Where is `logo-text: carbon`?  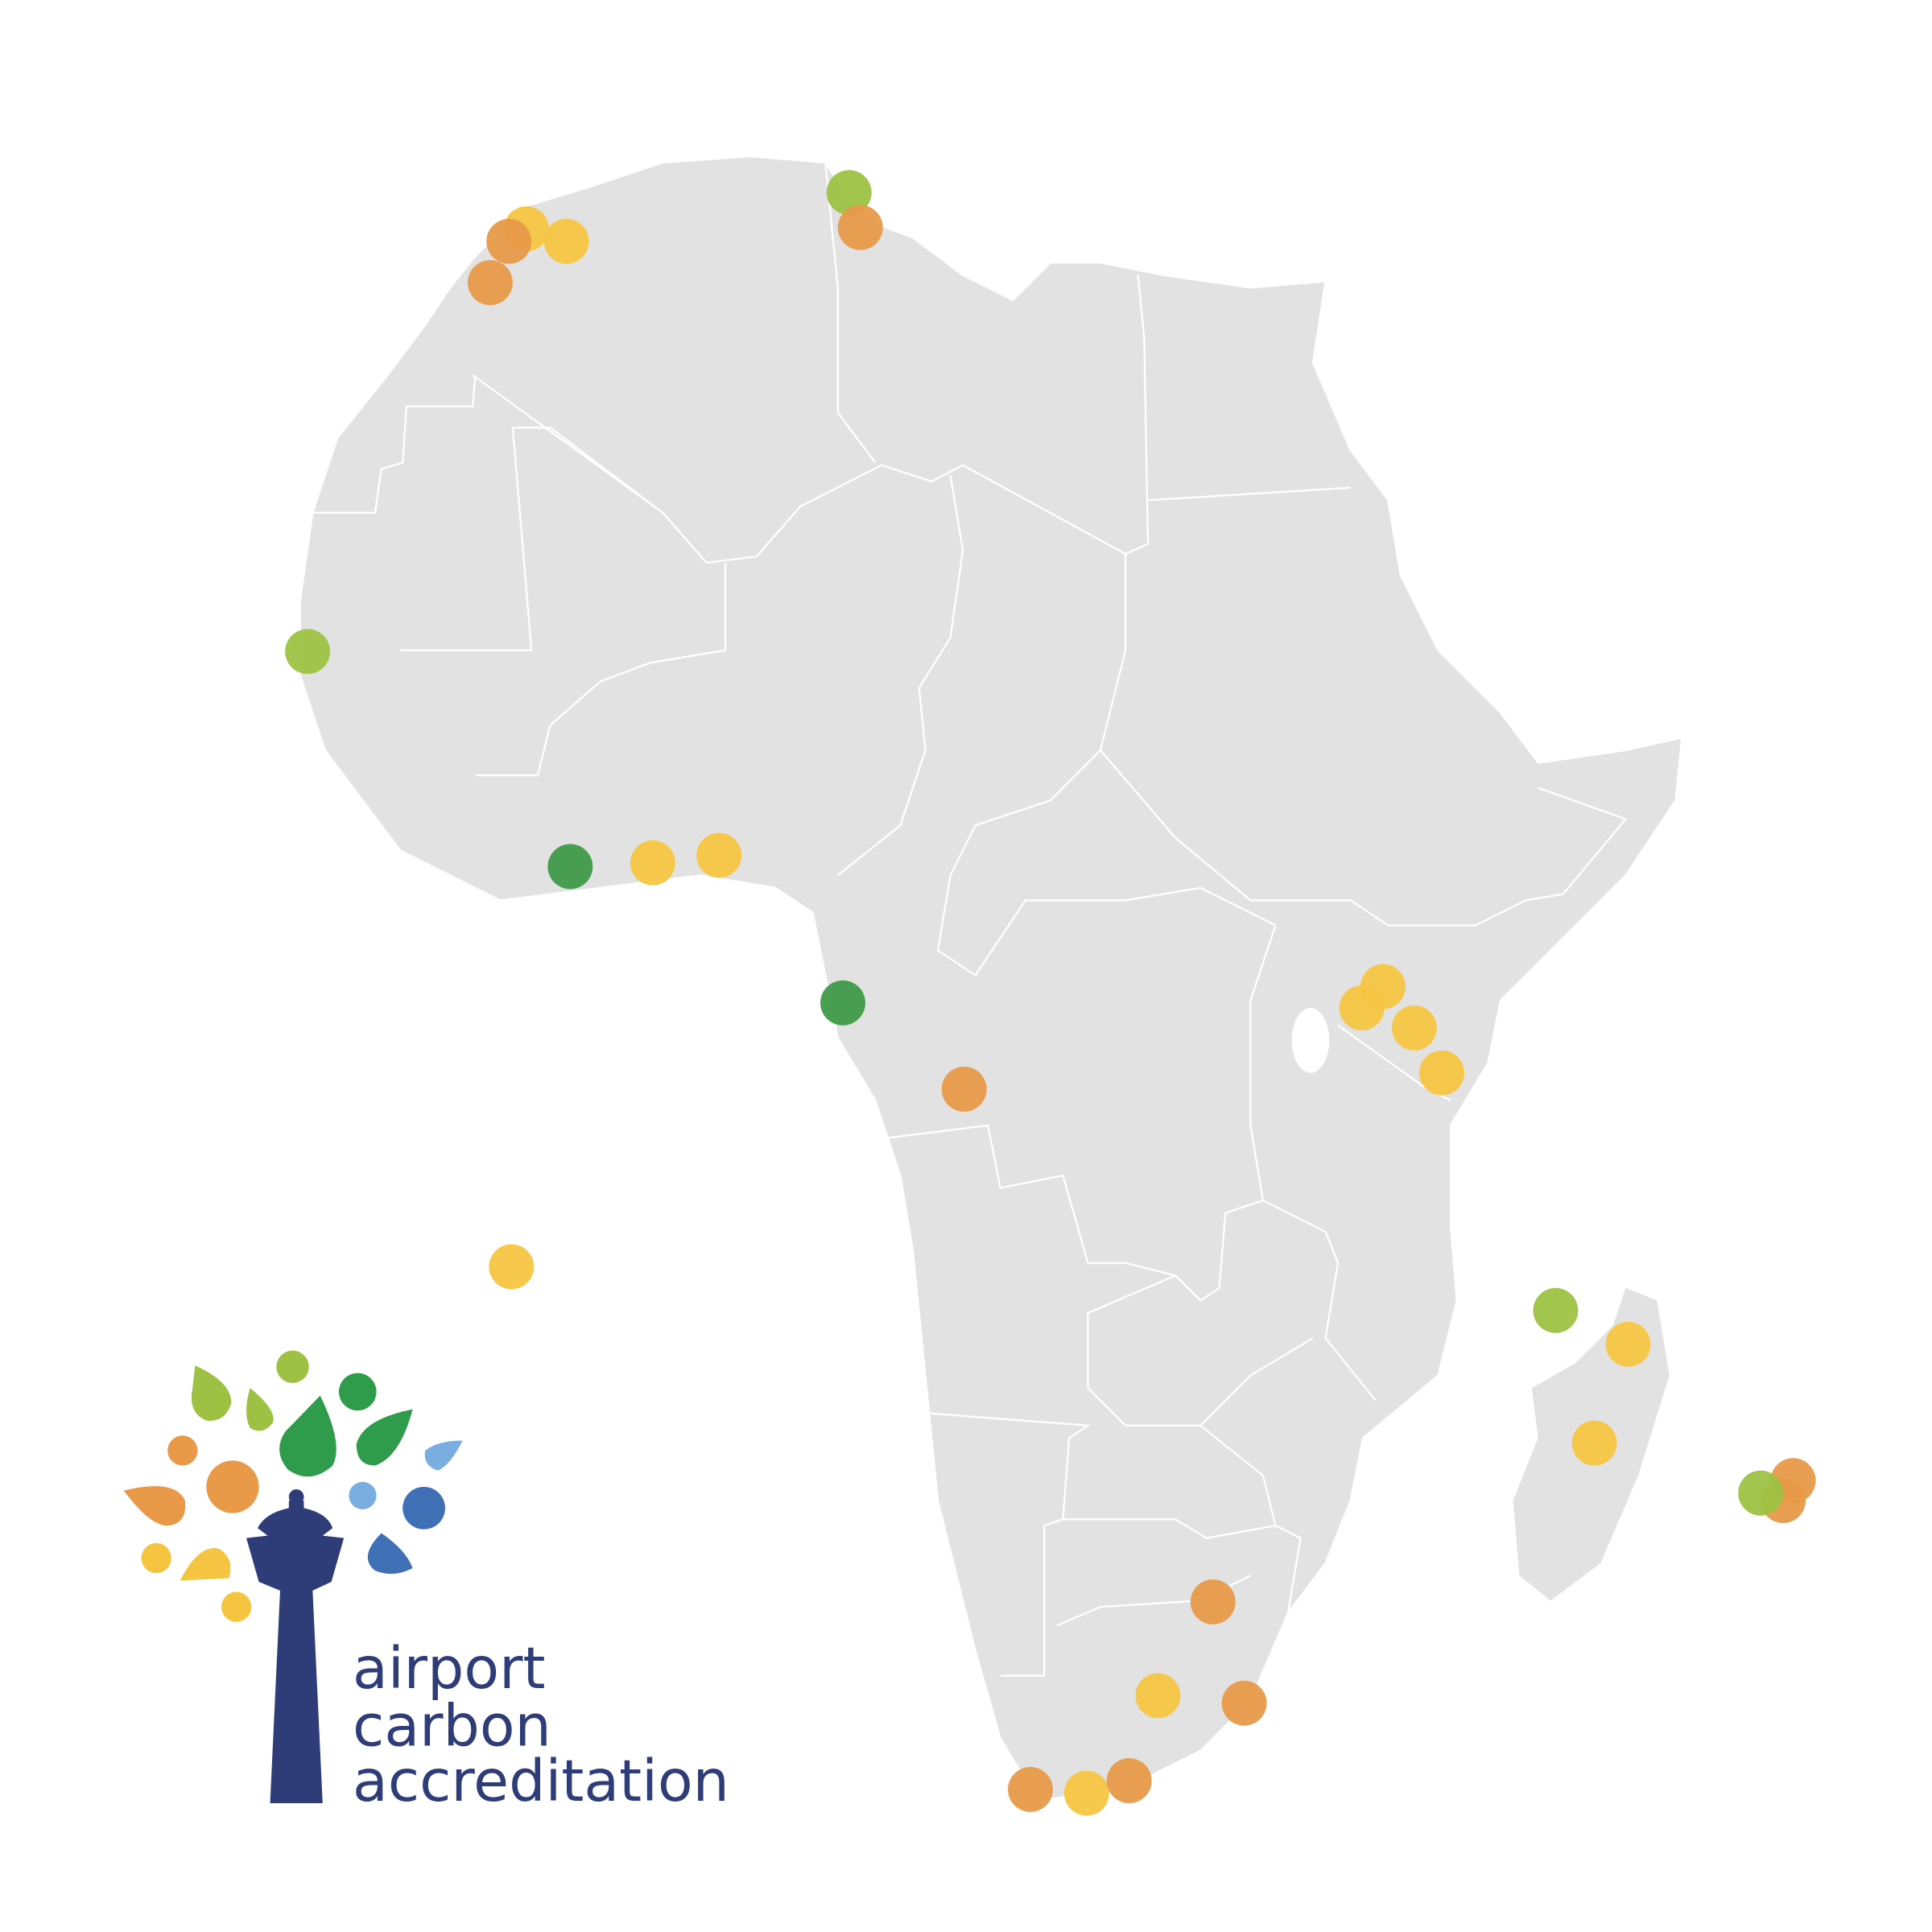
logo-text: carbon is located at coordinates (452, 1726).